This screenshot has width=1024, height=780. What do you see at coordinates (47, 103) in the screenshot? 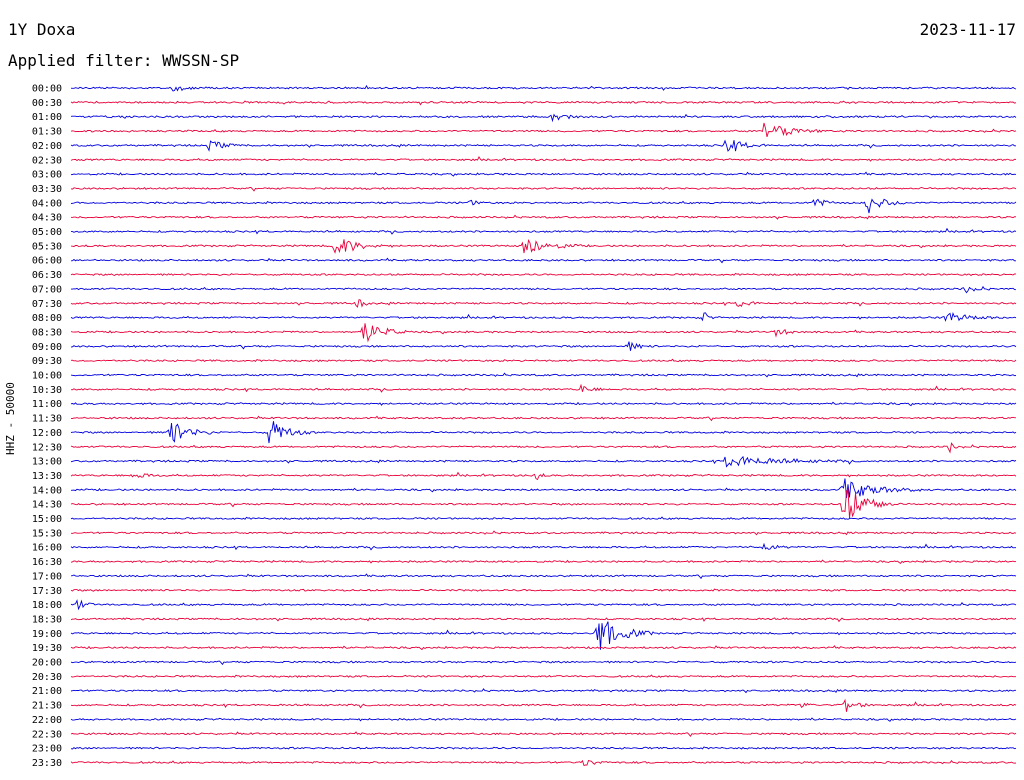
I see `time-tick-label: 00:30` at bounding box center [47, 103].